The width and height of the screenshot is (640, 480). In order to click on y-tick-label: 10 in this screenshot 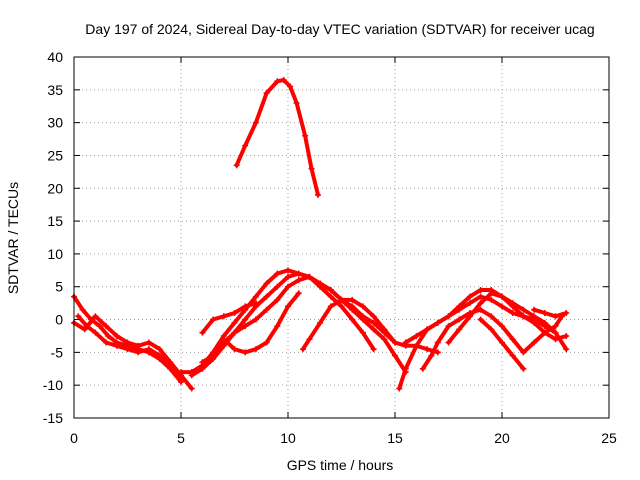, I will do `click(55, 254)`.